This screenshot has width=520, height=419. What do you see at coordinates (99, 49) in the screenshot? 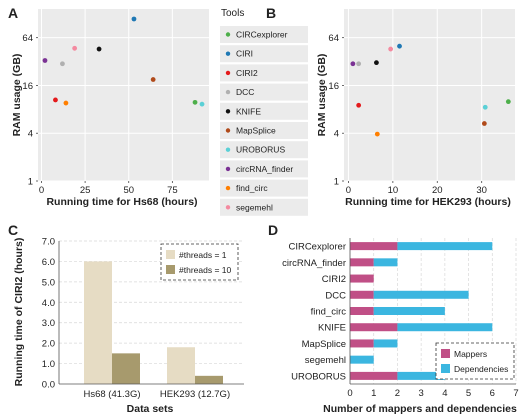
I see `a-point-knife` at bounding box center [99, 49].